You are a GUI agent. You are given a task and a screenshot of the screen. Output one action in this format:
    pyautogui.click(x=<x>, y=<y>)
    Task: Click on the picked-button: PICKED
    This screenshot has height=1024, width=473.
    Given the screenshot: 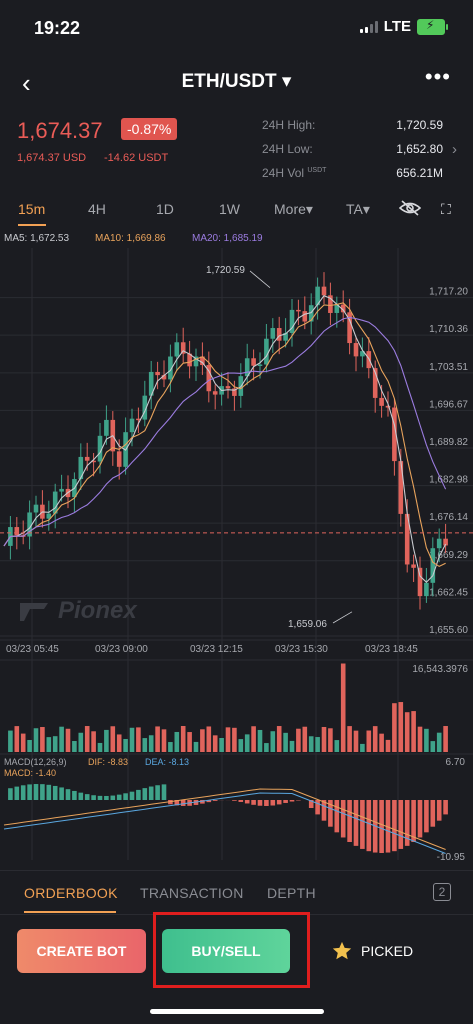 What is the action you would take?
    pyautogui.click(x=372, y=951)
    